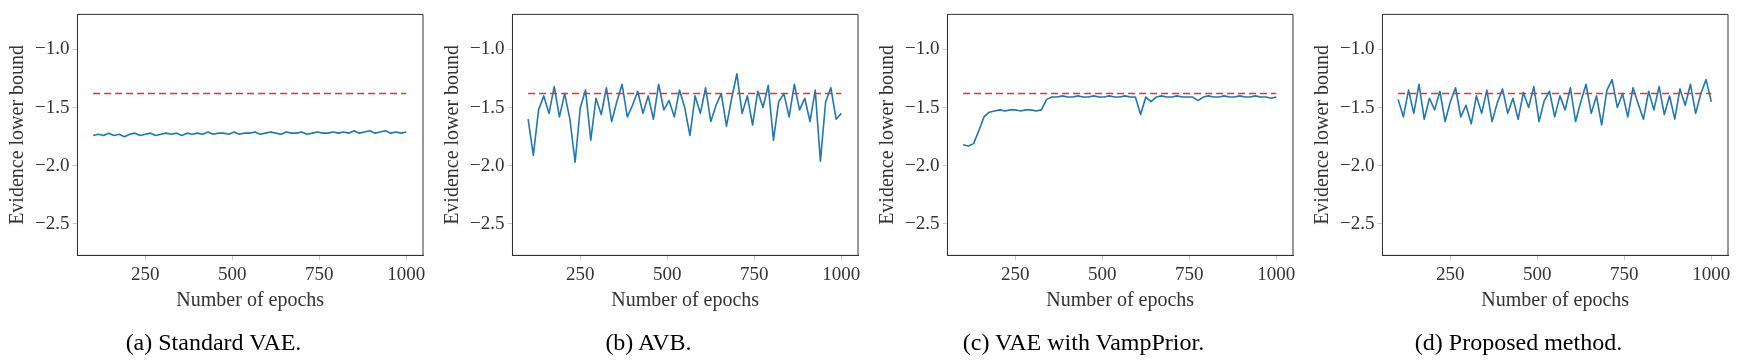 Image resolution: width=1742 pixels, height=362 pixels. Describe the element at coordinates (1083, 341) in the screenshot. I see `text: (c) VAE with VampPrior.` at that location.